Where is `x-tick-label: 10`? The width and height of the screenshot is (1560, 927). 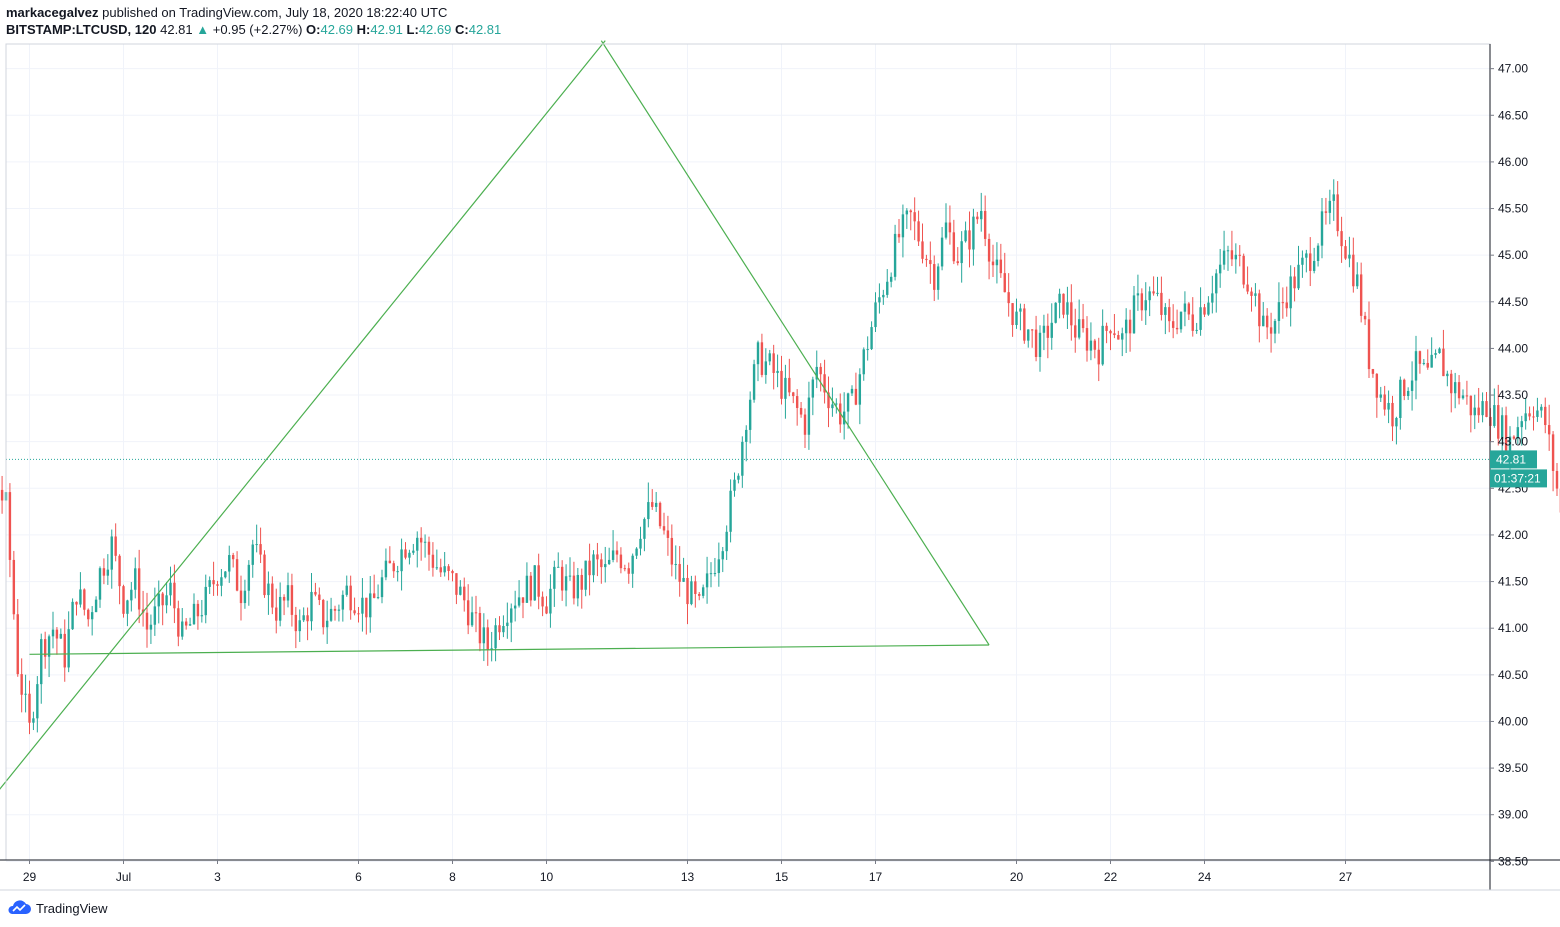 x-tick-label: 10 is located at coordinates (547, 877).